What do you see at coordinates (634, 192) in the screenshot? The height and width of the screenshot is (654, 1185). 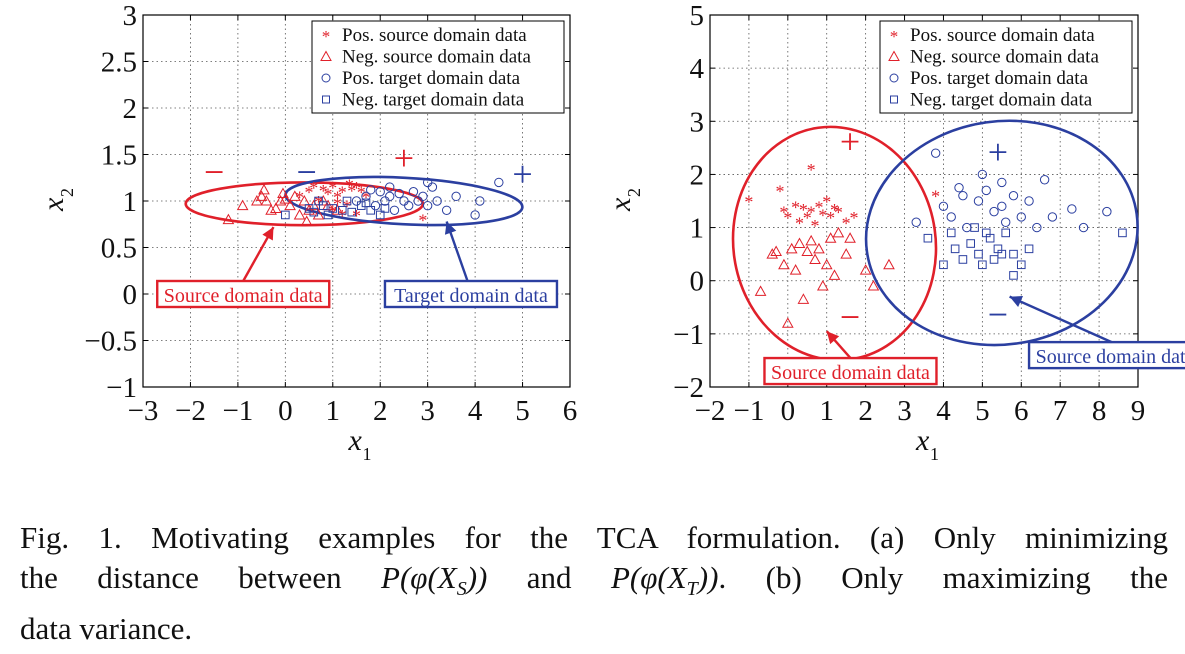 I see `y-axis-label-sub: 2` at bounding box center [634, 192].